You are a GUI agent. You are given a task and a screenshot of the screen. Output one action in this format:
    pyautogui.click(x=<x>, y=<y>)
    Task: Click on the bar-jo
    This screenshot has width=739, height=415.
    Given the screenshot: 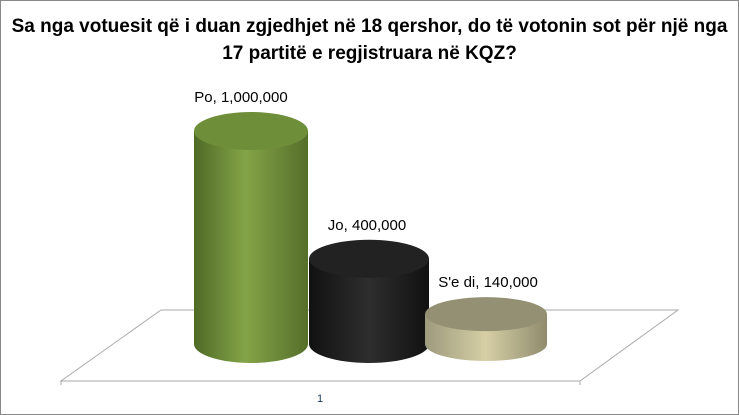 What is the action you would take?
    pyautogui.click(x=369, y=301)
    